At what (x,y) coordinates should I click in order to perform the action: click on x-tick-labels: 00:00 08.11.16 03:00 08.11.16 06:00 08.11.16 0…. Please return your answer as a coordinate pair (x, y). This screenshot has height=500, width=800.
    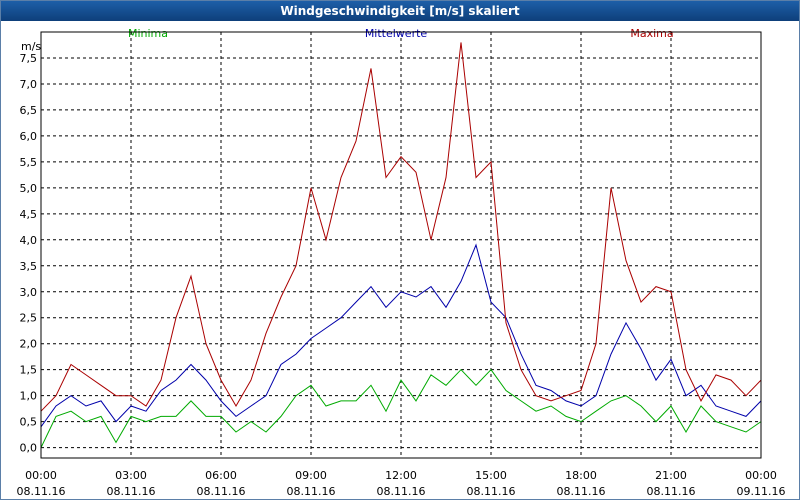
    Looking at the image, I should click on (401, 483).